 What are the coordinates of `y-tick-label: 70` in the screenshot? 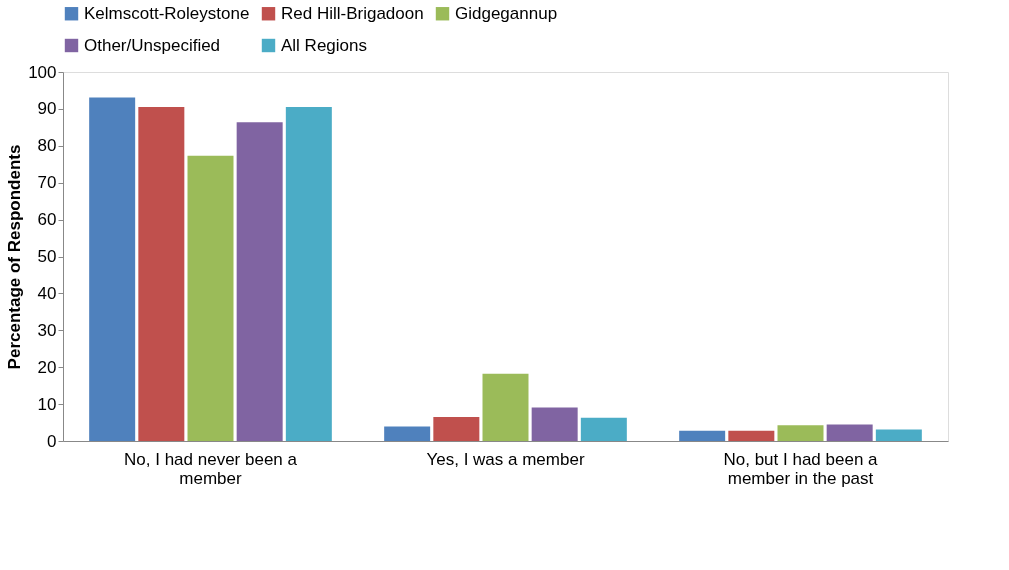 It's located at (47, 183).